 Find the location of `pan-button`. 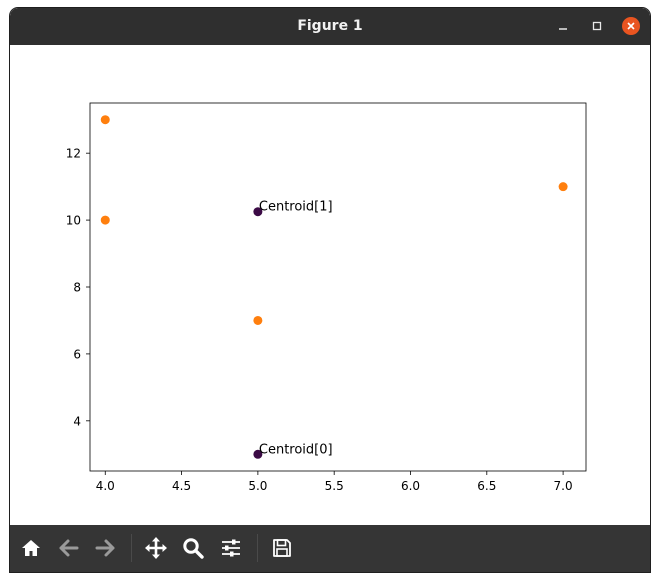

pan-button is located at coordinates (156, 548).